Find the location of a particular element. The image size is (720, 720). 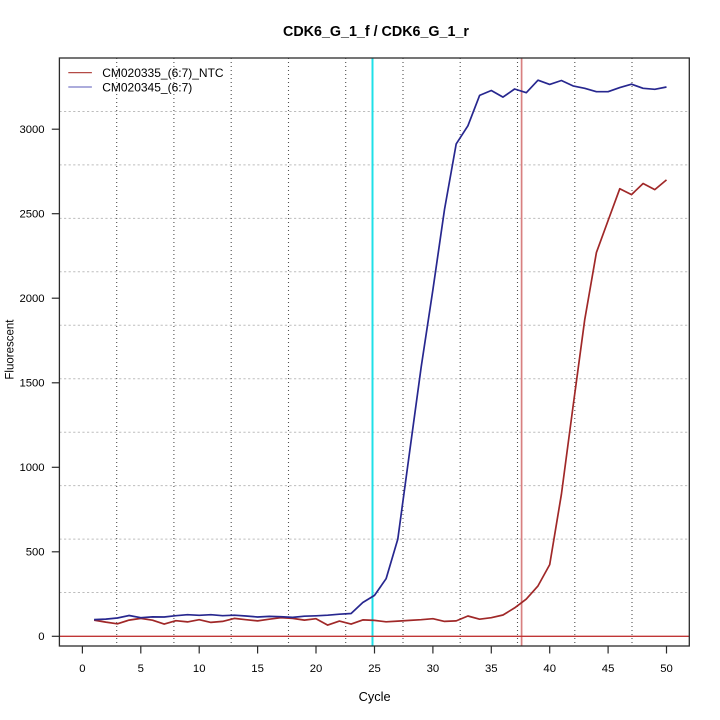

svg-text: CDK6_G_1_f / CDK6_G_1_r is located at coordinates (376, 32).